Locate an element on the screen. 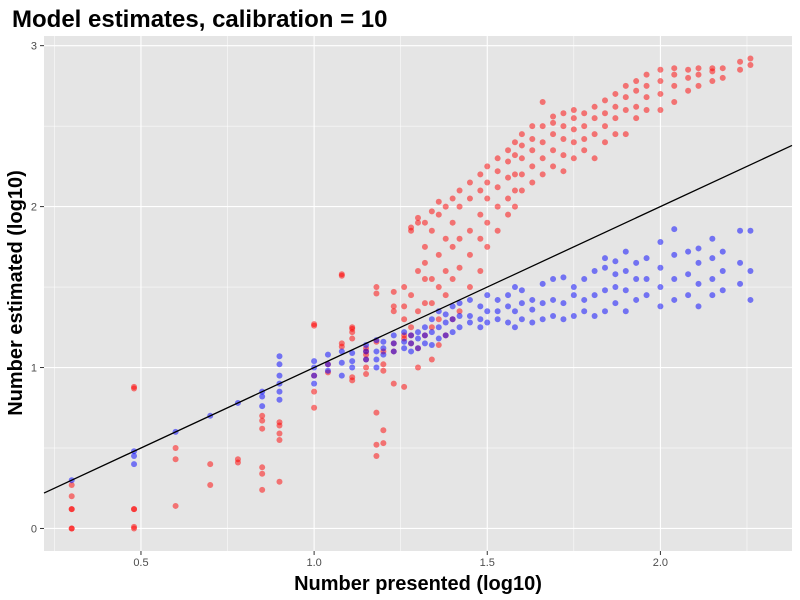 The height and width of the screenshot is (600, 800). x-tick-label: 2.0 is located at coordinates (660, 563).